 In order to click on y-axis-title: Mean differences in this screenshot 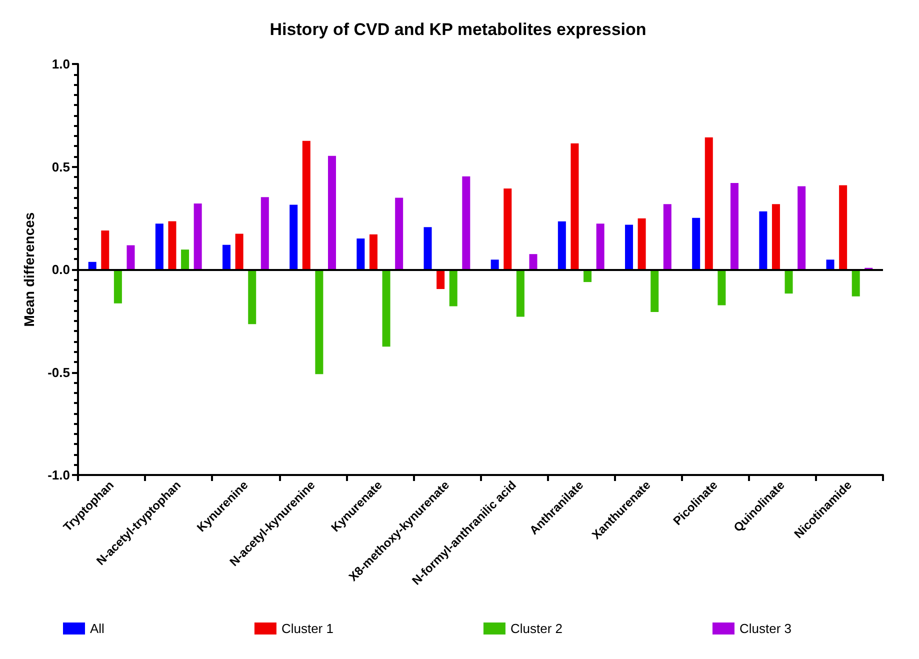, I will do `click(29, 269)`.